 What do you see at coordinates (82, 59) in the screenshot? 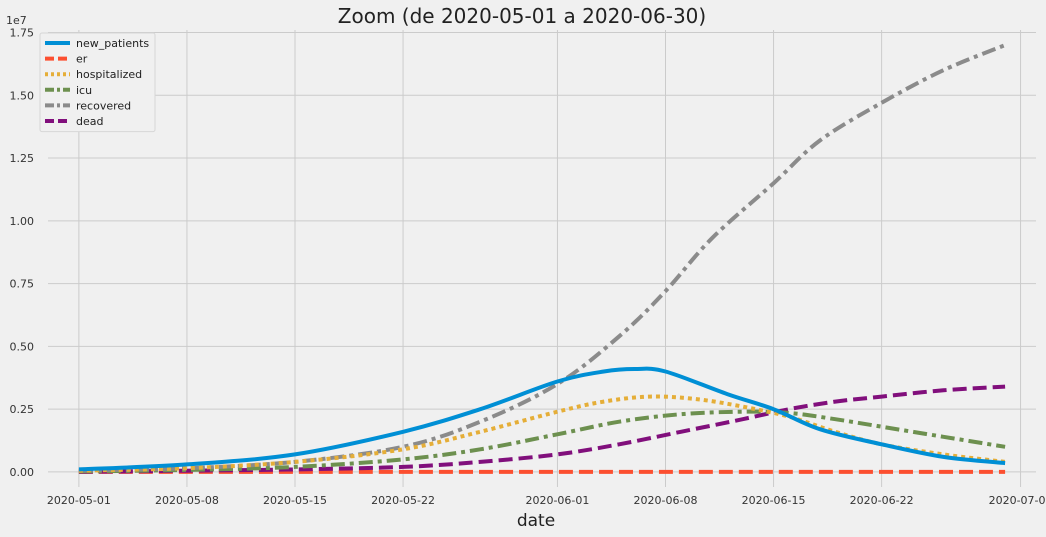
I see `legend-label-er: er` at bounding box center [82, 59].